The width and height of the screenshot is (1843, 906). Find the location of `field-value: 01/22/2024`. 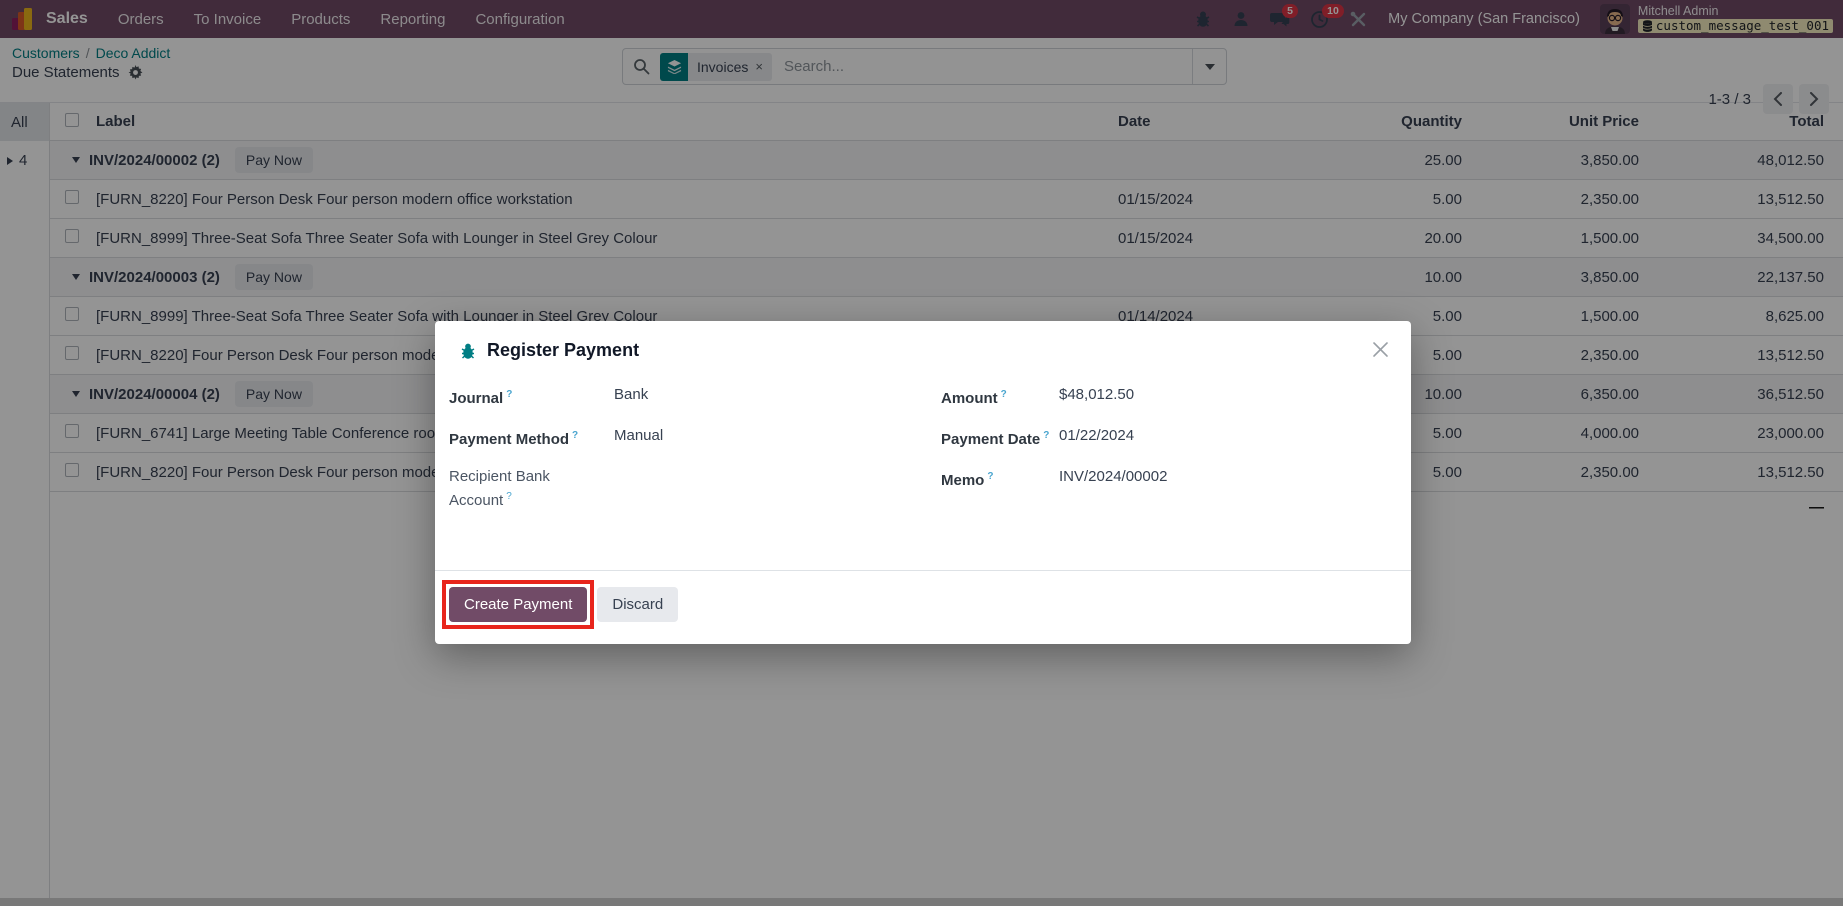

field-value: 01/22/2024 is located at coordinates (1097, 435).